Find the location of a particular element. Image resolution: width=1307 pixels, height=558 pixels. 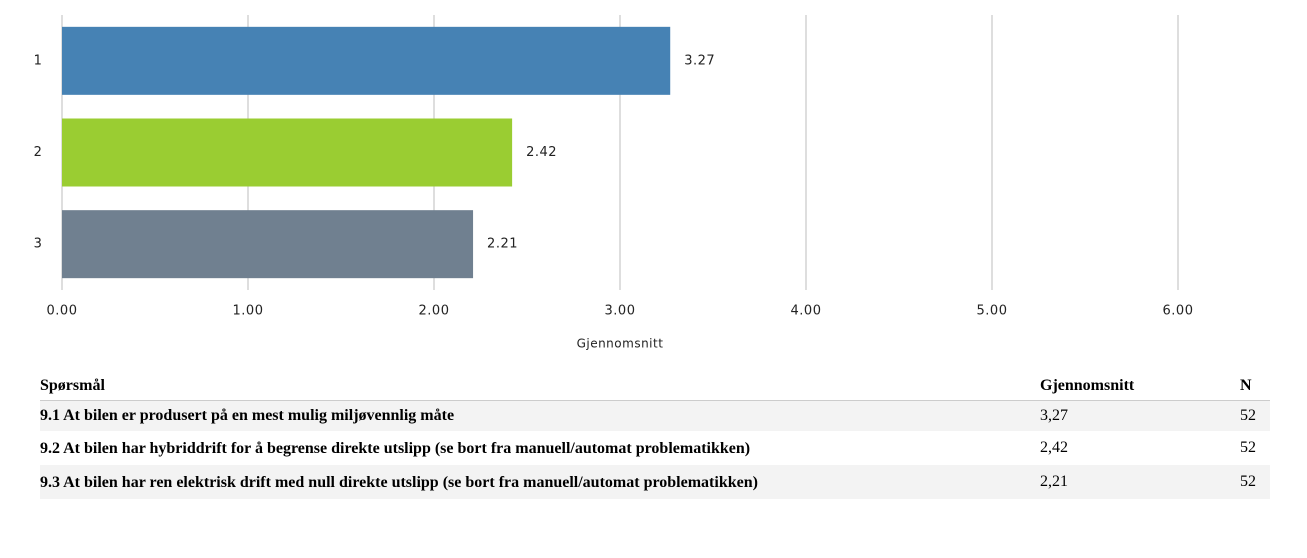

y-tick-label: 3 is located at coordinates (38, 244).